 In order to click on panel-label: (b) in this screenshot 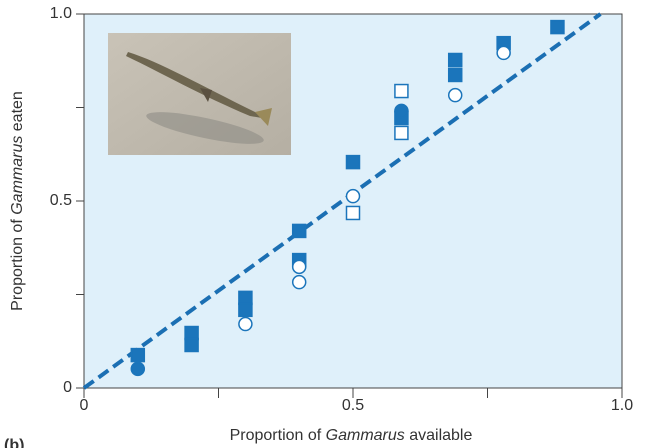, I will do `click(14, 442)`.